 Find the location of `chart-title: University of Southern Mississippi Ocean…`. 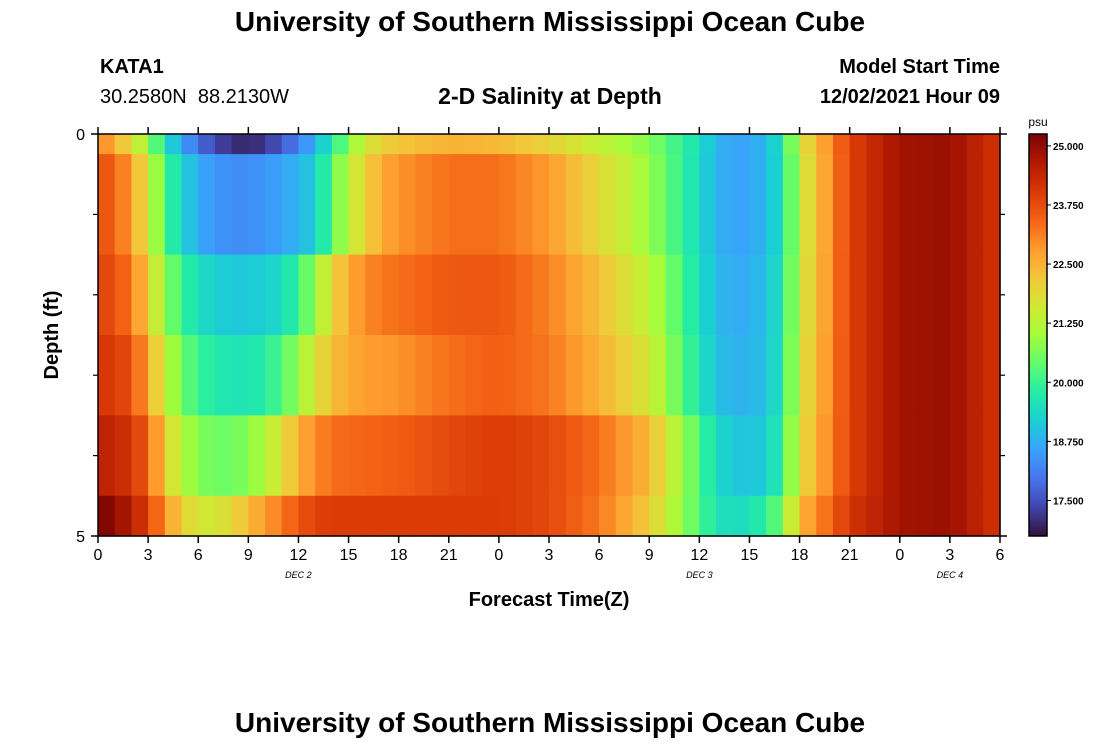

chart-title: University of Southern Mississippi Ocean… is located at coordinates (550, 21).